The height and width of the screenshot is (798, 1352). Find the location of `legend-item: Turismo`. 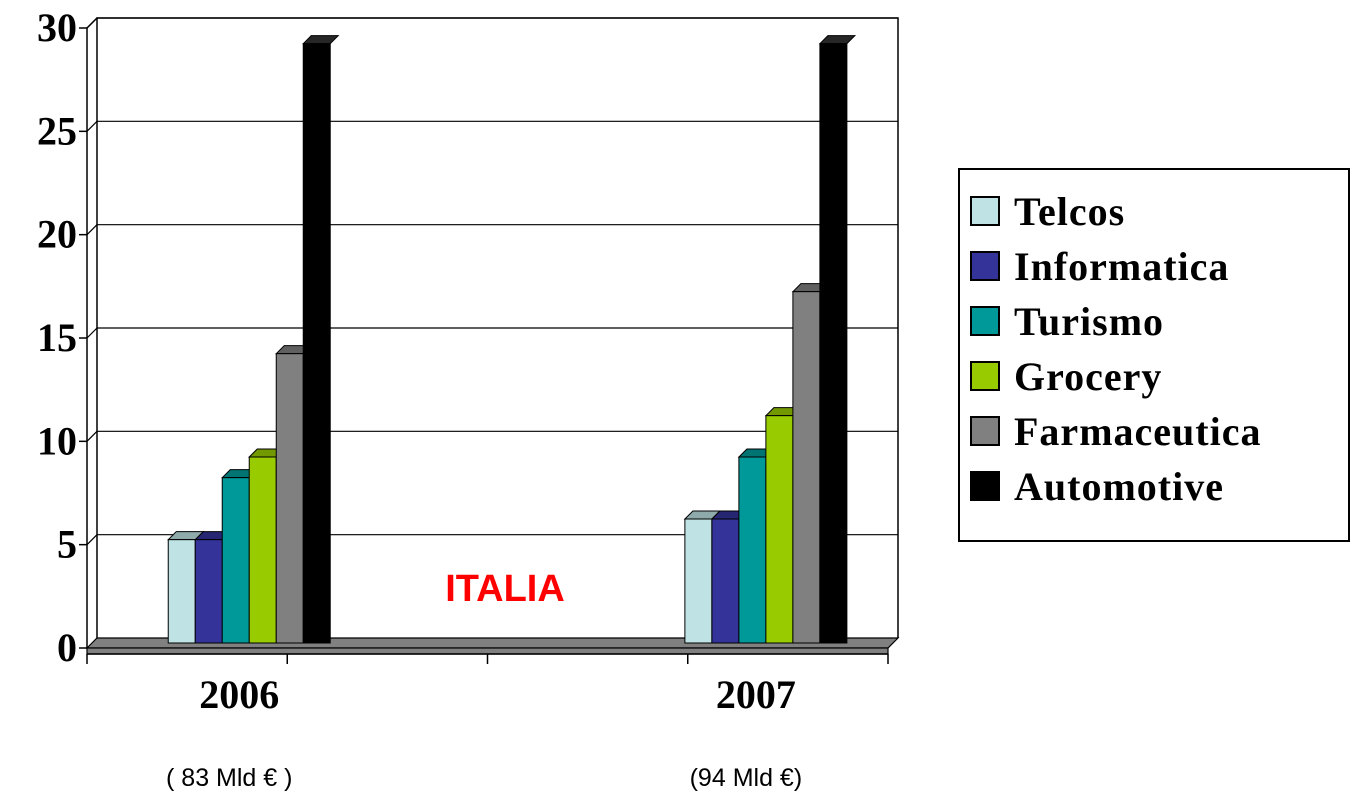

legend-item: Turismo is located at coordinates (1067, 321).